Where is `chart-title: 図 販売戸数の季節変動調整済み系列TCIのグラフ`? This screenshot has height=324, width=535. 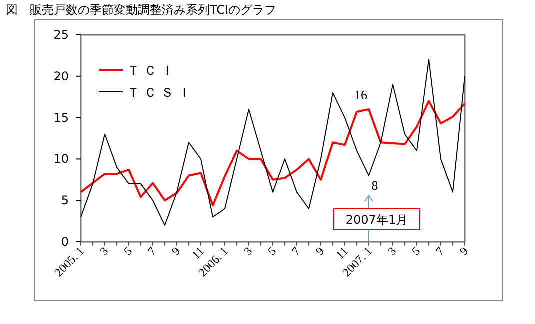
chart-title: 図 販売戸数の季節変動調整済み系列TCIのグラフ is located at coordinates (141, 10).